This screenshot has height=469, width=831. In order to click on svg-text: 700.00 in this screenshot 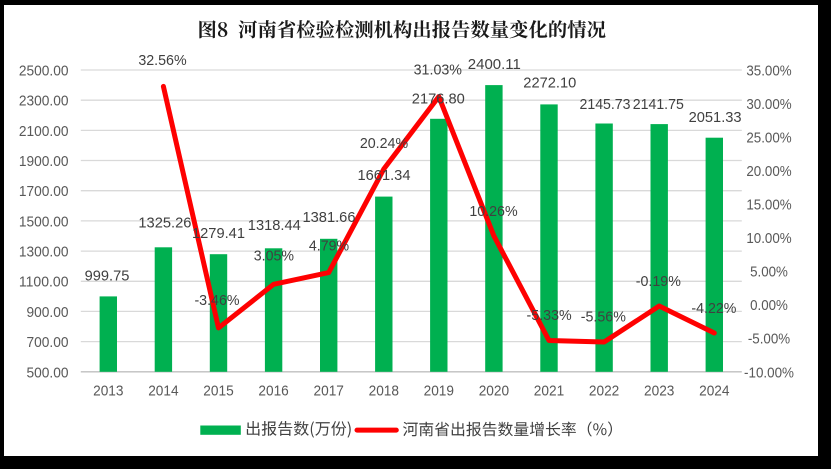, I will do `click(48, 342)`.